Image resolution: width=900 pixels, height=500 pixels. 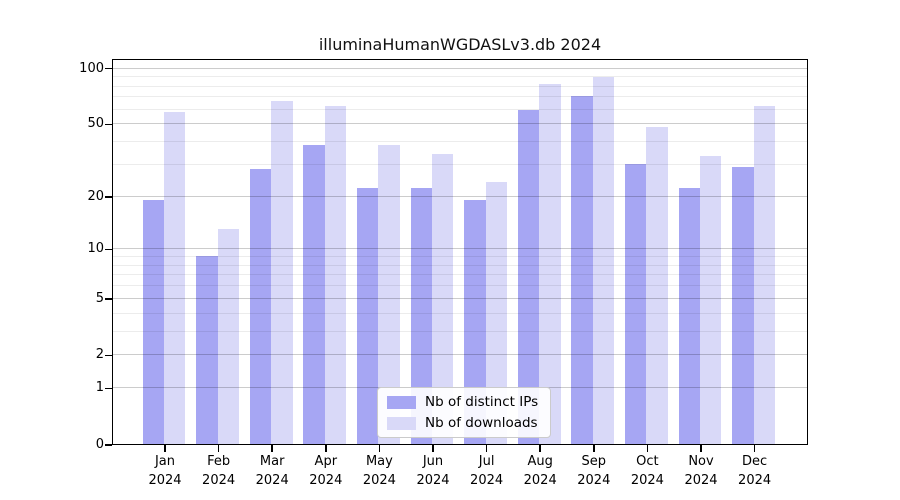 What do you see at coordinates (401, 402) in the screenshot?
I see `legend-swatch-distinct-ips` at bounding box center [401, 402].